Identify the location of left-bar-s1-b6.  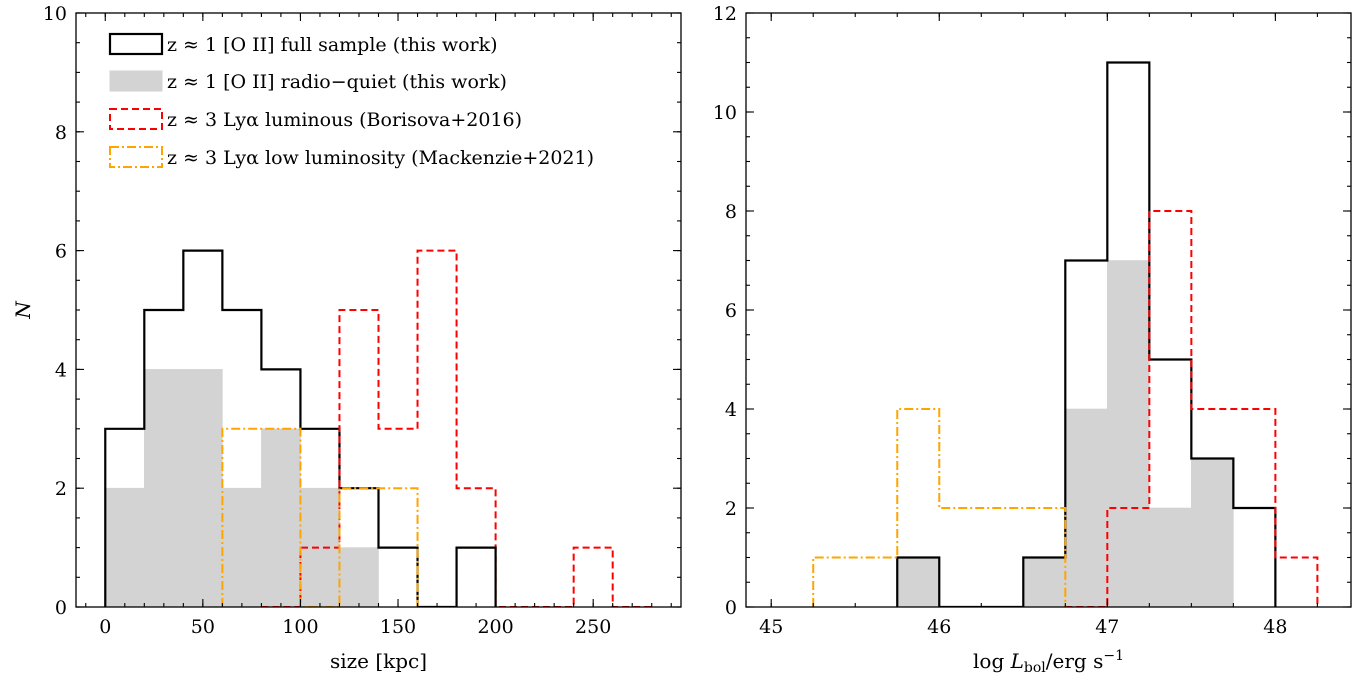
(359, 577).